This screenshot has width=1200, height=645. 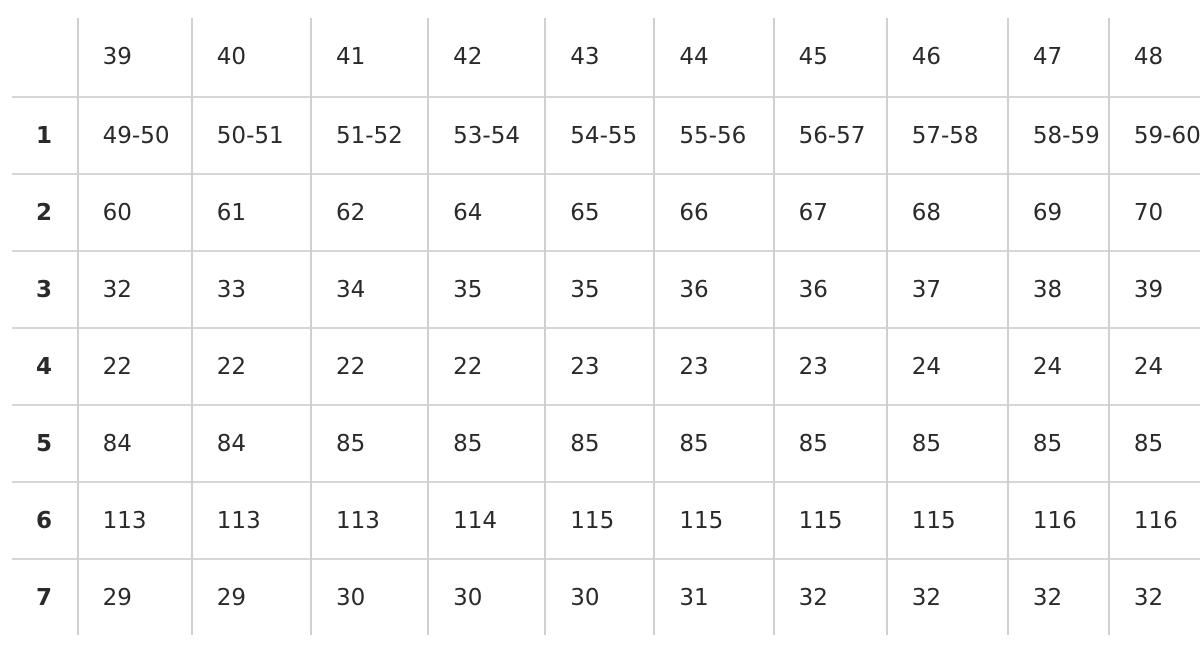 What do you see at coordinates (1153, 135) in the screenshot?
I see `table-cell: 59-60` at bounding box center [1153, 135].